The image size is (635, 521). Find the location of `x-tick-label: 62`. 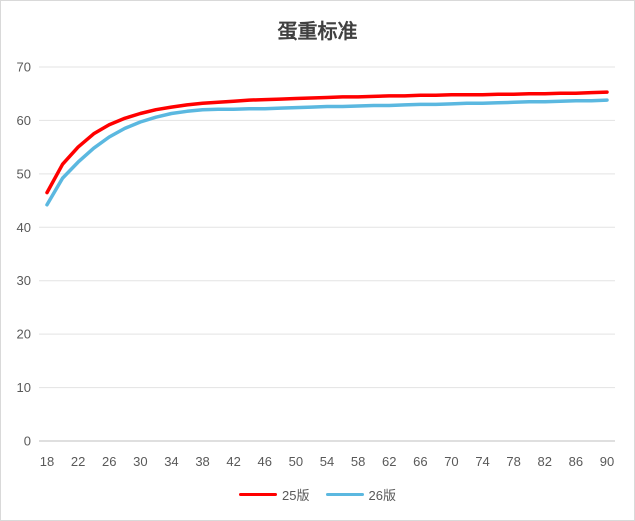

x-tick-label: 62 is located at coordinates (389, 461).